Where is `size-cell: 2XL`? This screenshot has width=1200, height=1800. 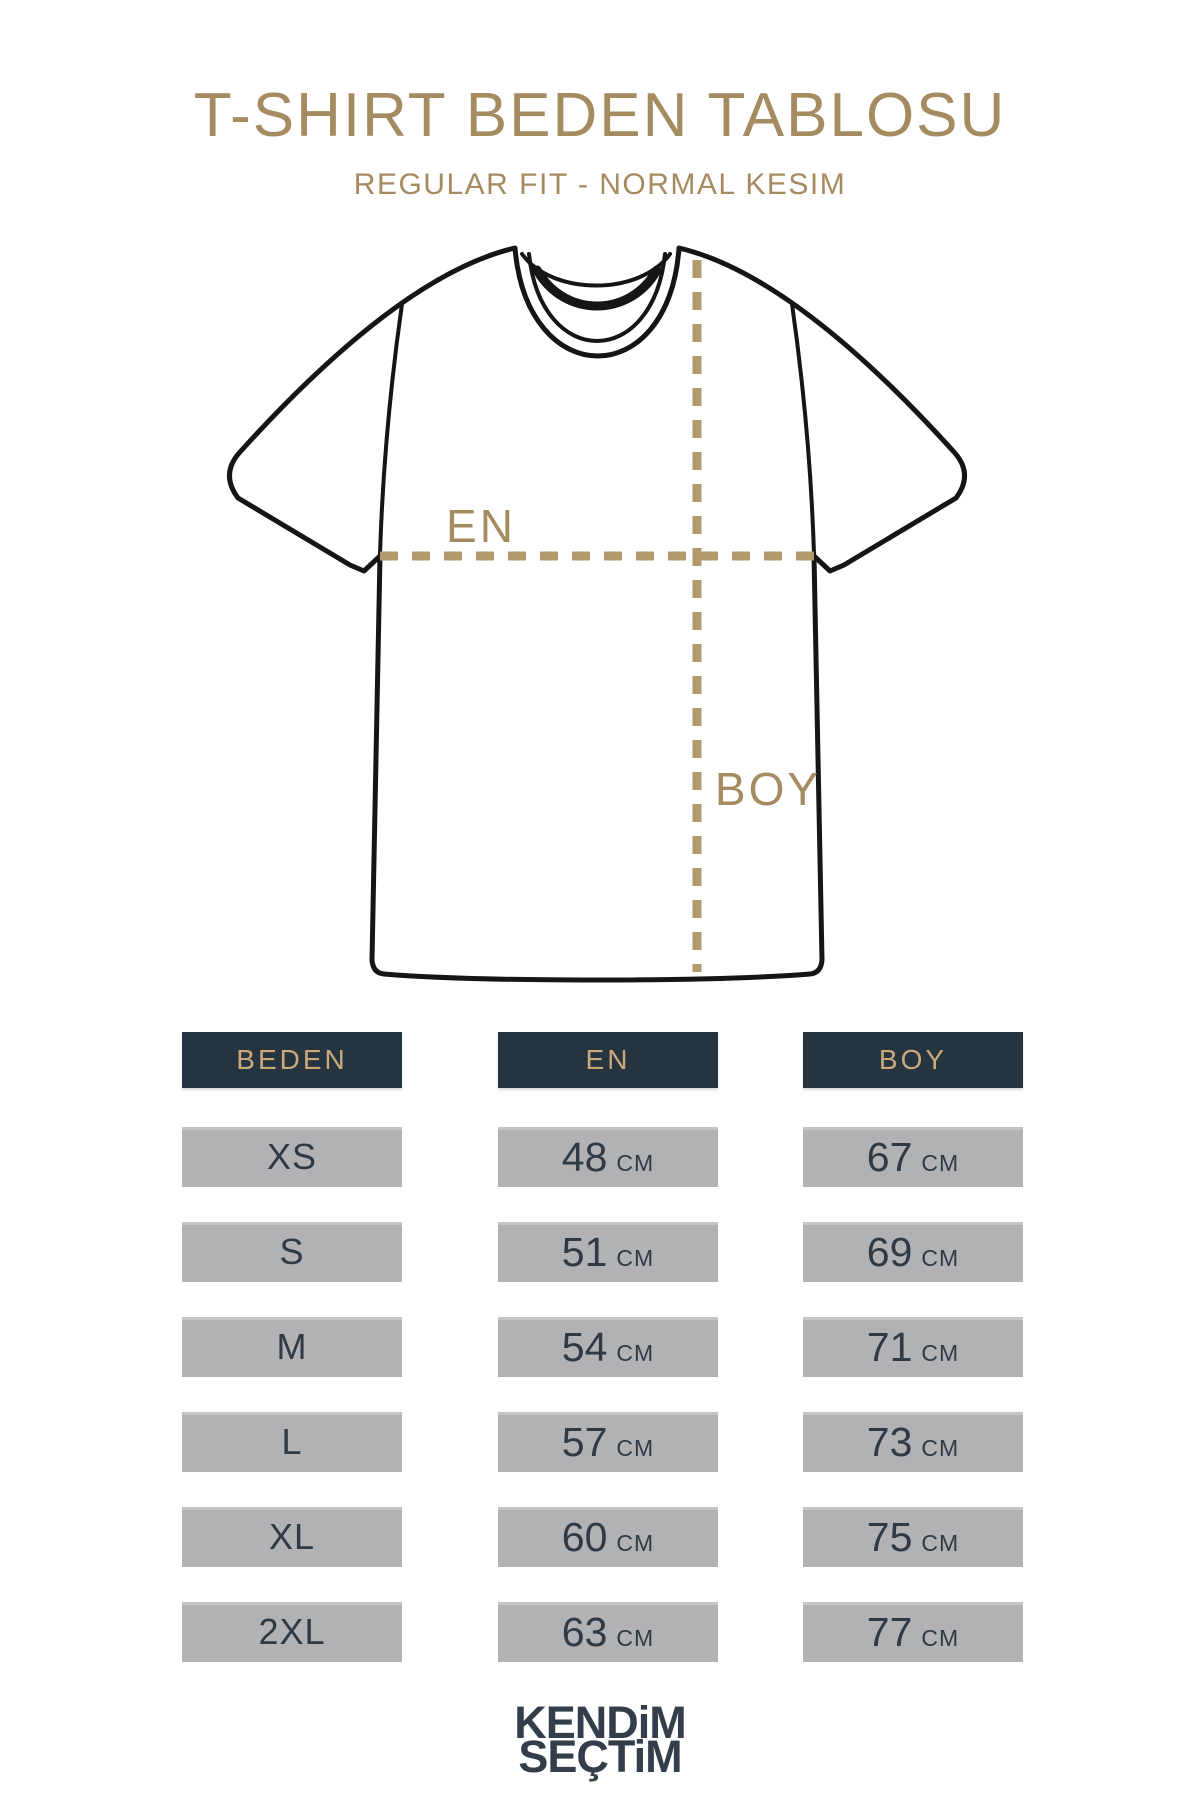 size-cell: 2XL is located at coordinates (292, 1632).